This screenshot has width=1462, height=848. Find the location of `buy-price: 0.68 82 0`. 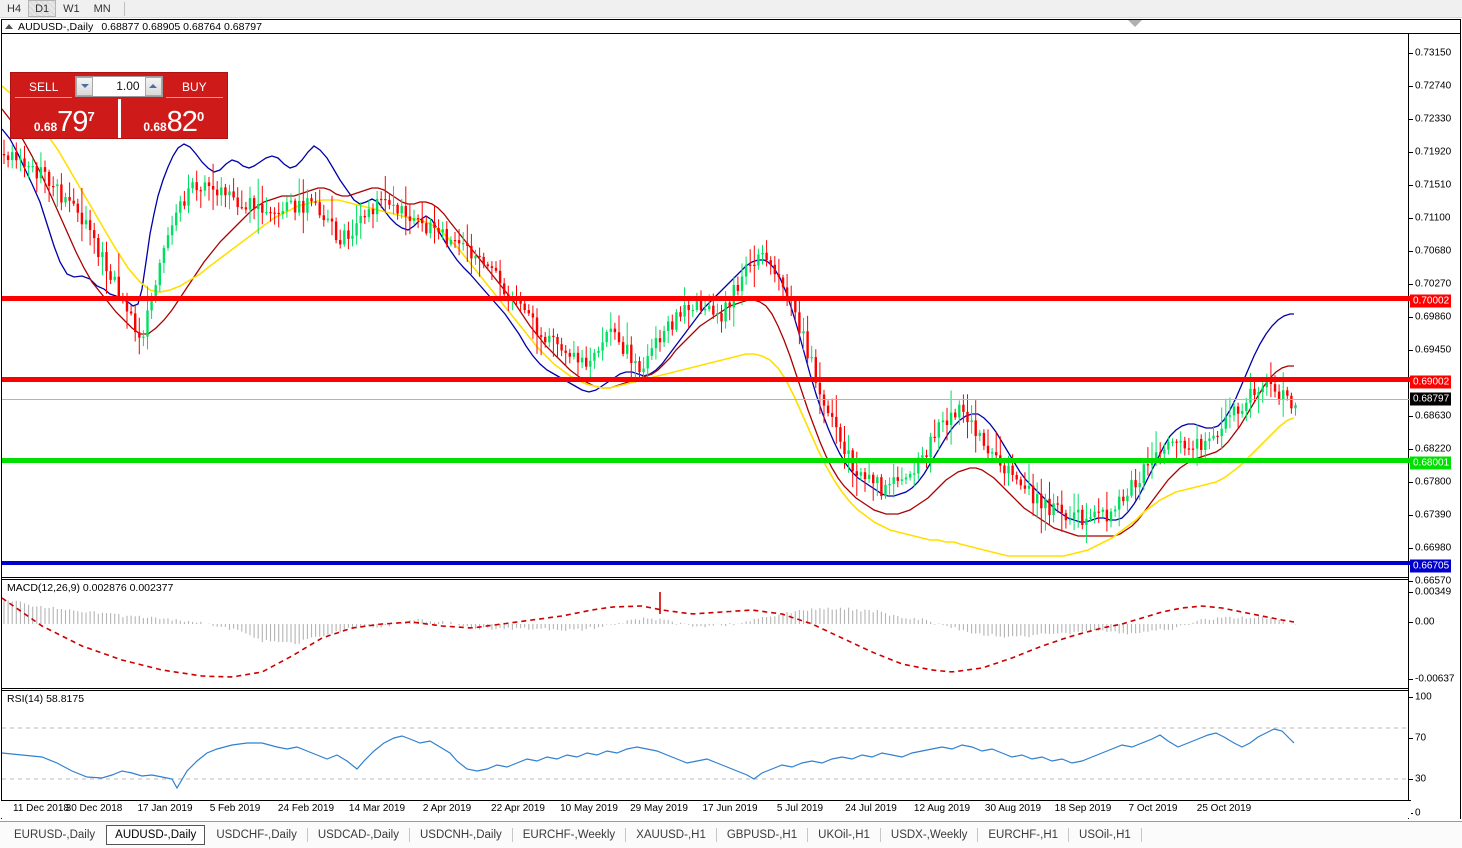

buy-price: 0.68 82 0 is located at coordinates (174, 118).